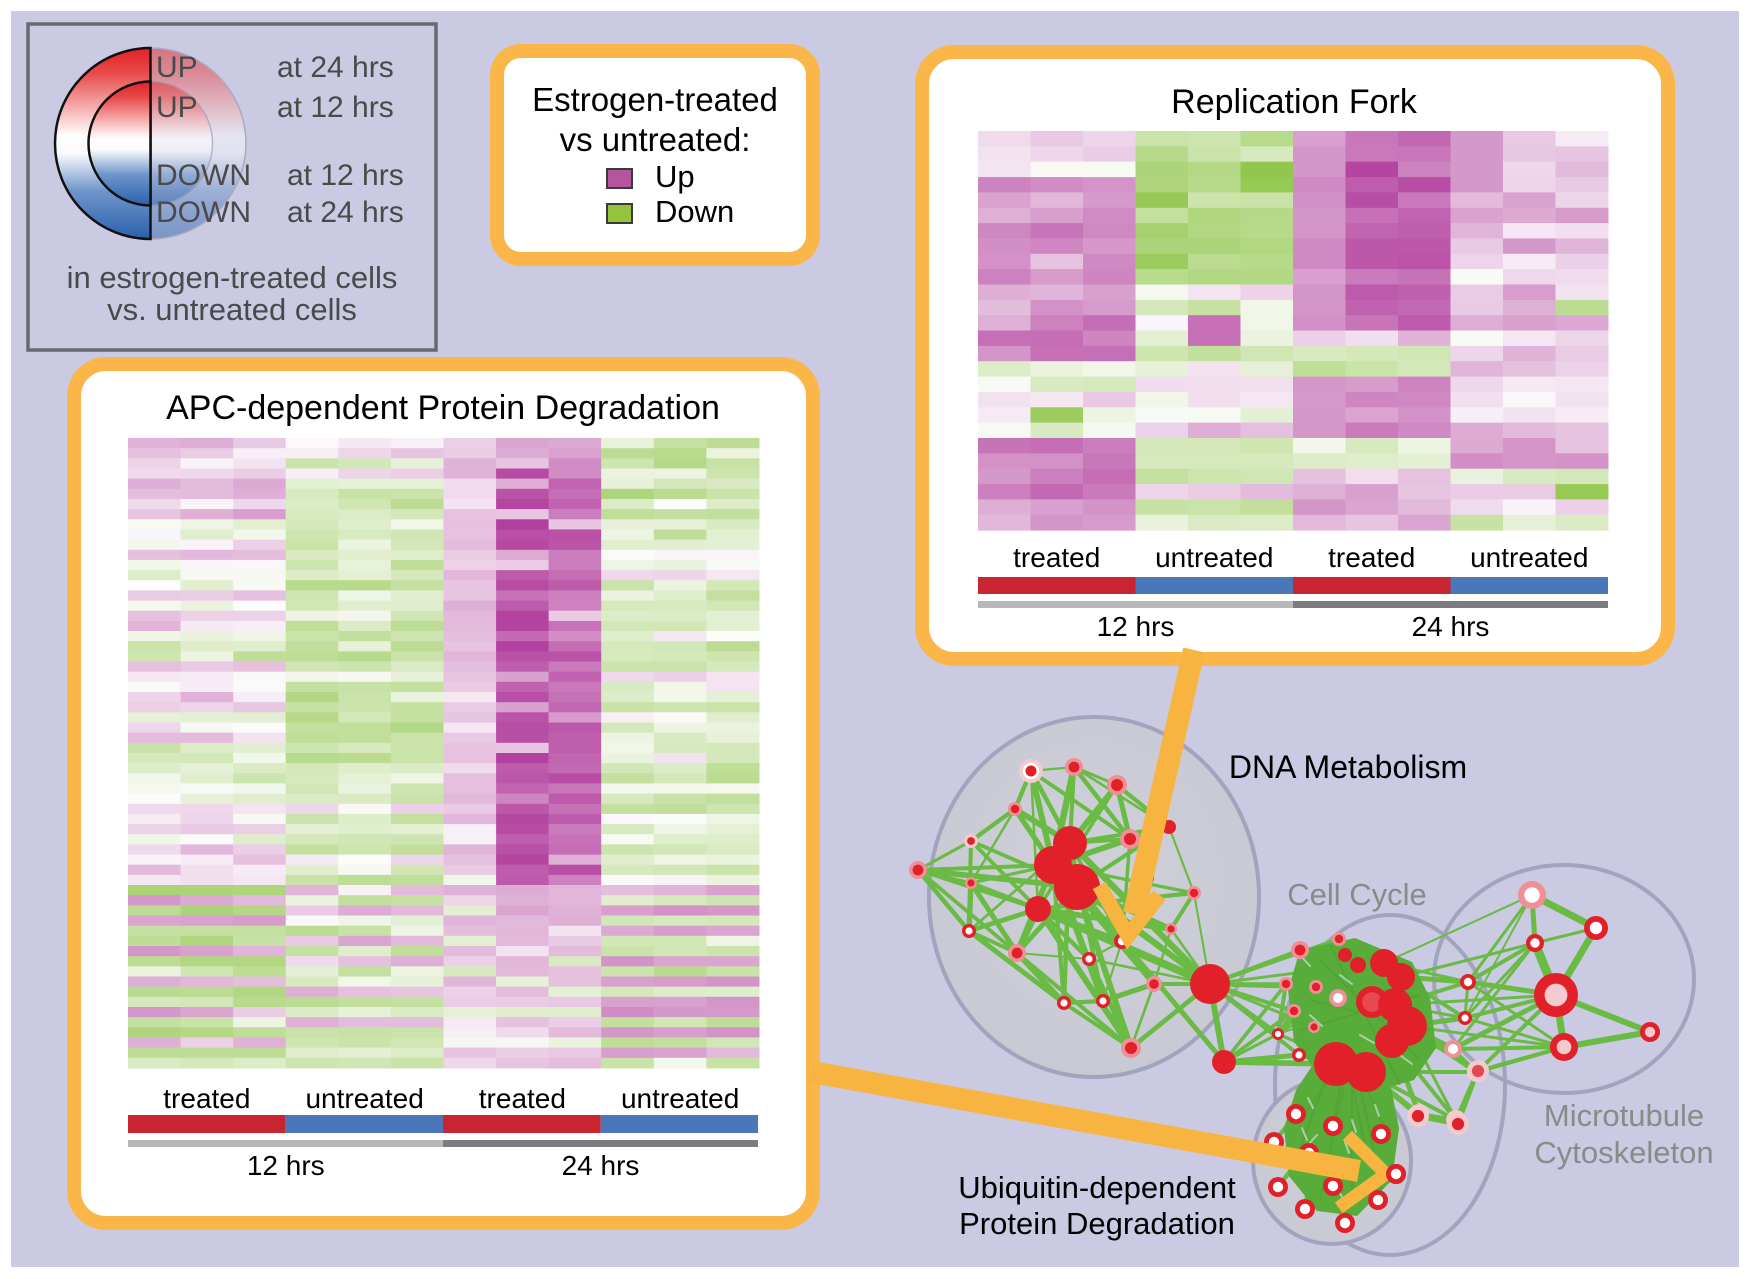 This screenshot has width=1750, height=1279. What do you see at coordinates (1348, 767) in the screenshot?
I see `svg-text: DNA Metabolism` at bounding box center [1348, 767].